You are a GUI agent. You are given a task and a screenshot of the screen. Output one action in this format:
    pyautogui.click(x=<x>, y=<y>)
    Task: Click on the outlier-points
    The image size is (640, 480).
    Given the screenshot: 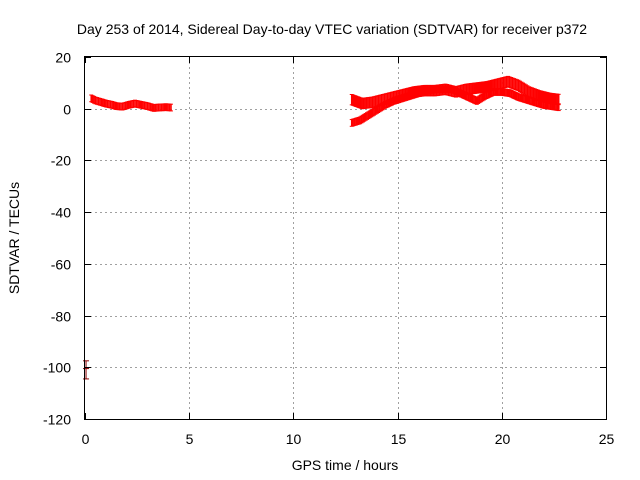 What is the action you would take?
    pyautogui.click(x=86, y=370)
    